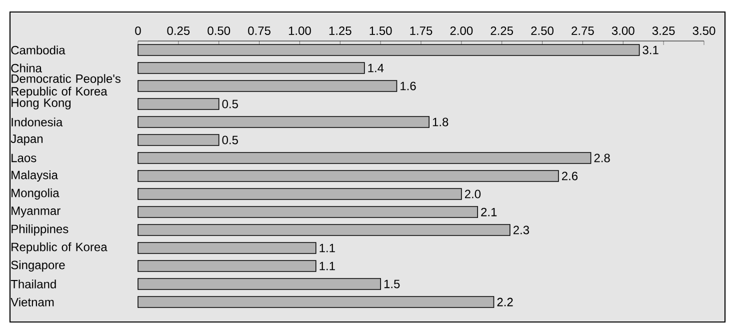 The image size is (736, 329). I want to click on x-tick-label: 0, so click(138, 30).